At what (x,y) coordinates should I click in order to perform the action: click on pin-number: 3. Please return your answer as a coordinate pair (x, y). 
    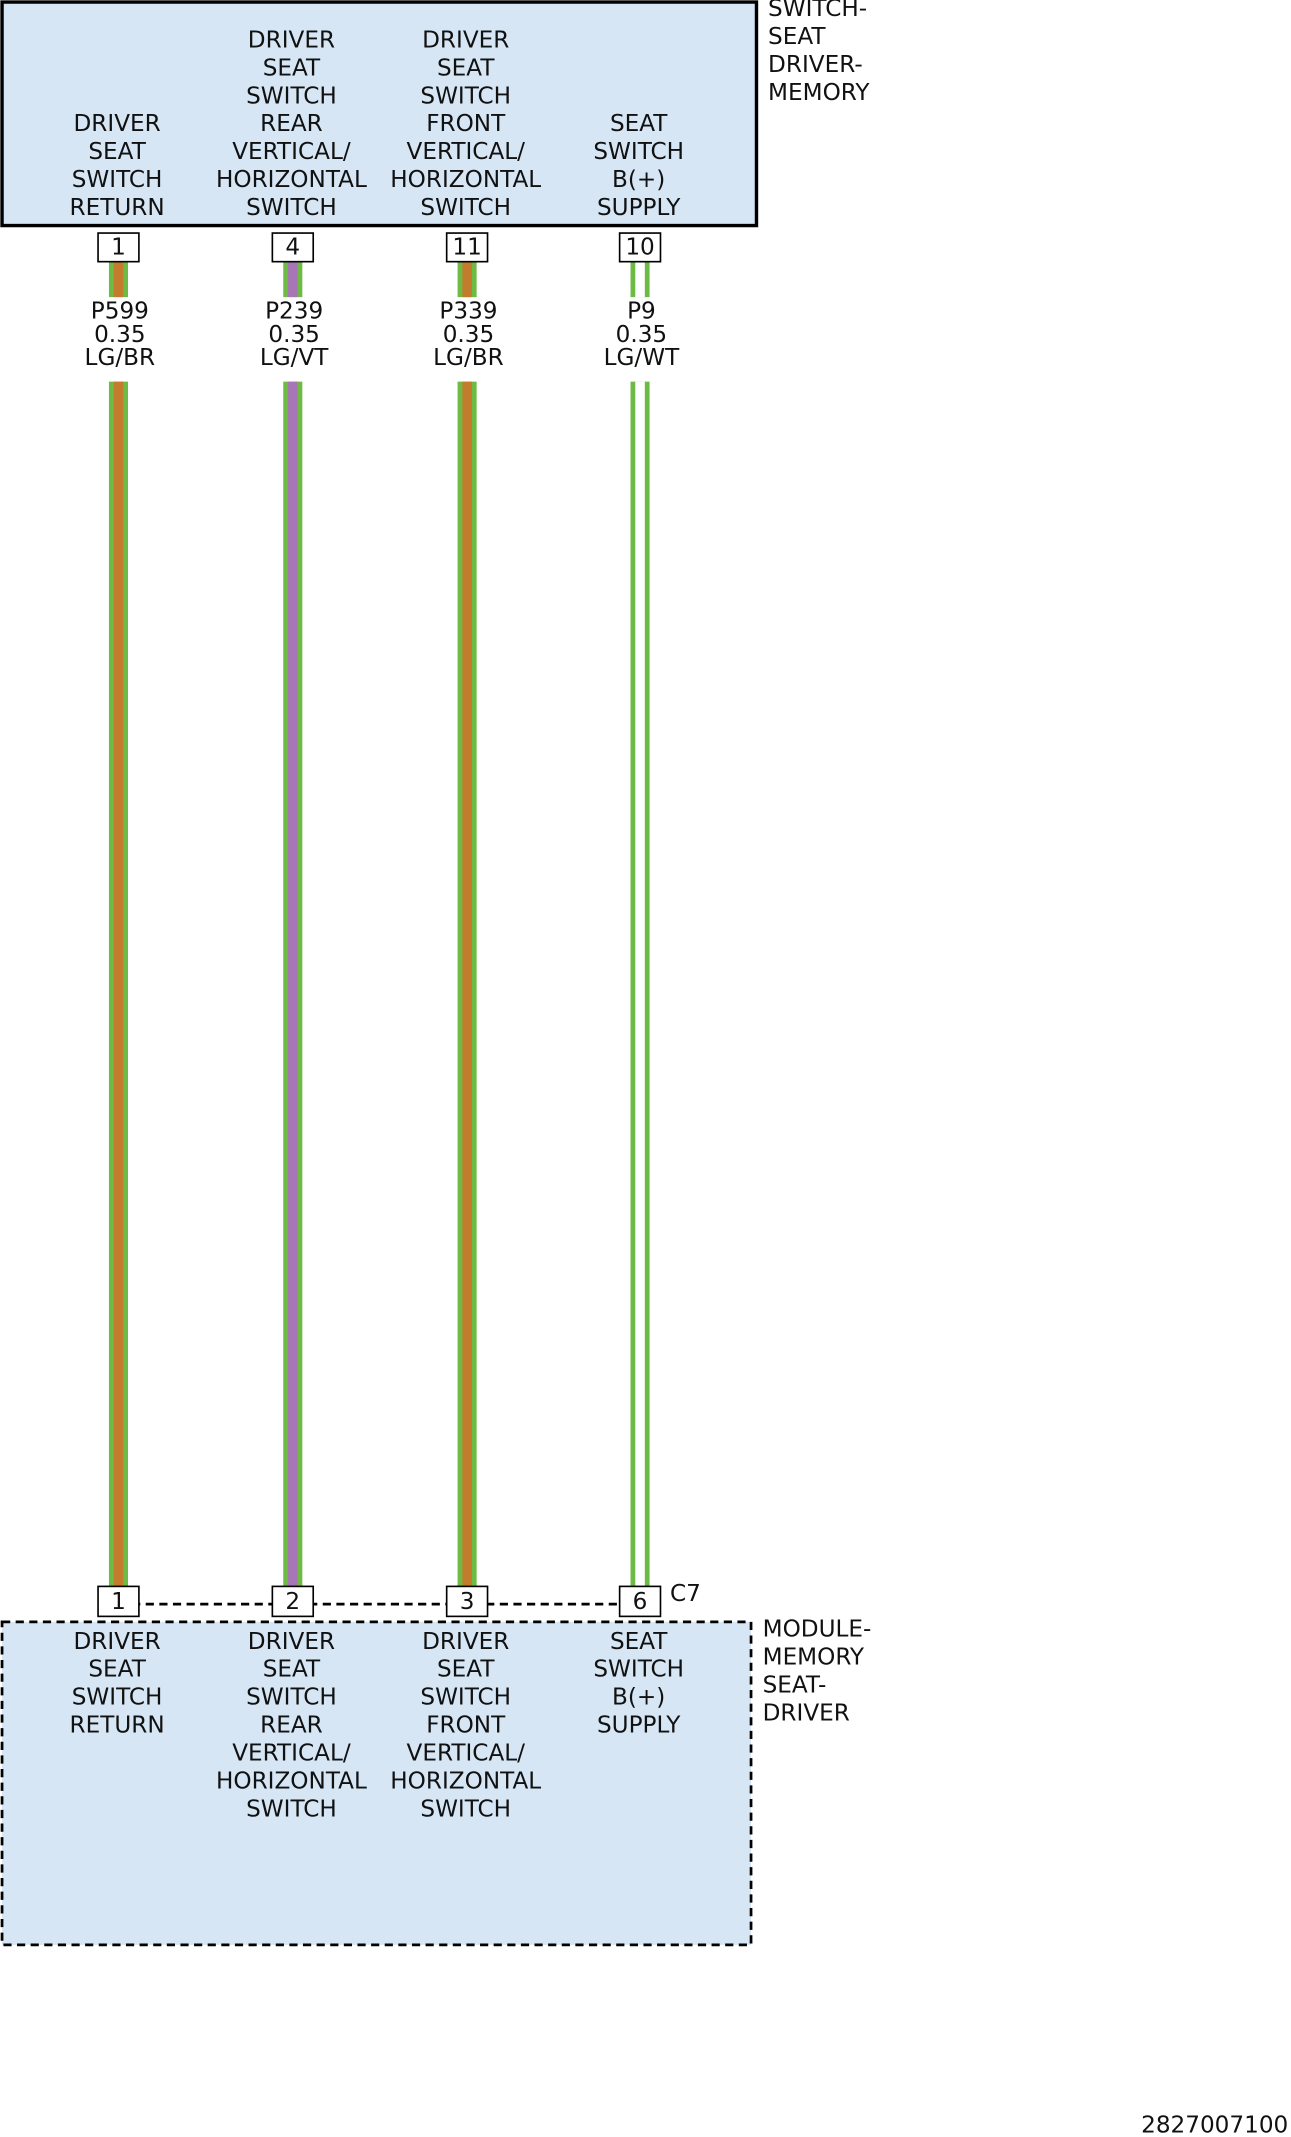
    Looking at the image, I should click on (467, 1602).